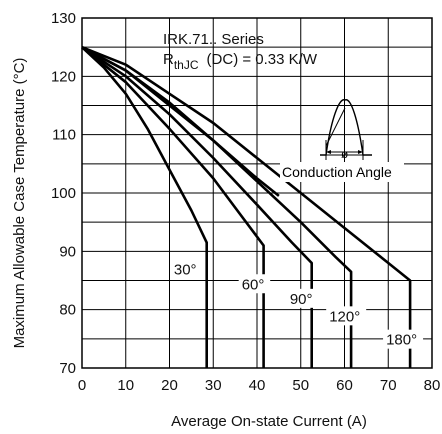 The width and height of the screenshot is (442, 434). I want to click on x-tick-label: 70, so click(388, 385).